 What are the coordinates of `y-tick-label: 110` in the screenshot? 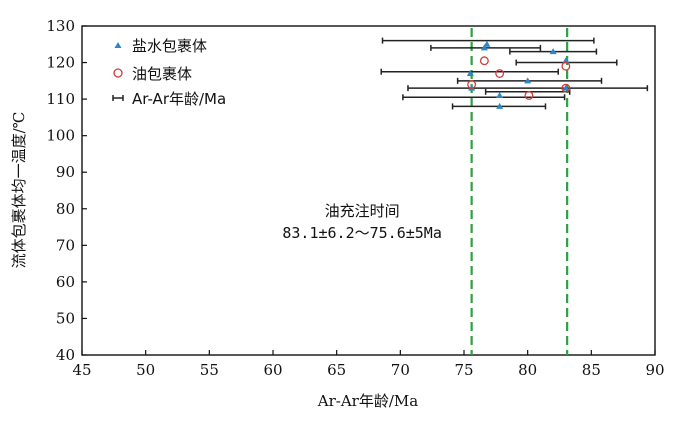 It's located at (60, 99).